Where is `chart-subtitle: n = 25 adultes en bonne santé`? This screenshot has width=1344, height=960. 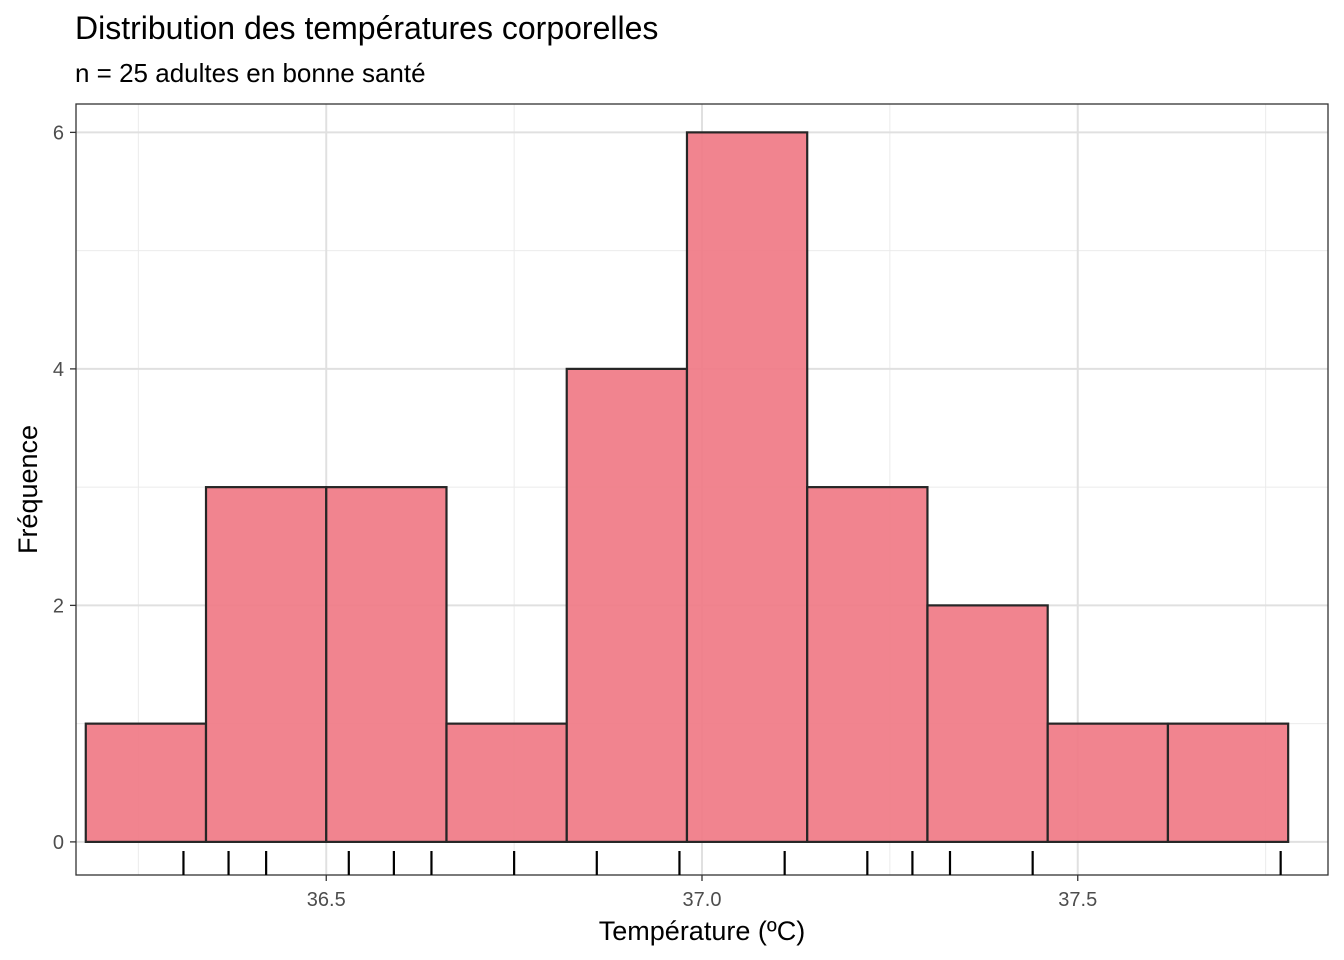 chart-subtitle: n = 25 adultes en bonne santé is located at coordinates (250, 73).